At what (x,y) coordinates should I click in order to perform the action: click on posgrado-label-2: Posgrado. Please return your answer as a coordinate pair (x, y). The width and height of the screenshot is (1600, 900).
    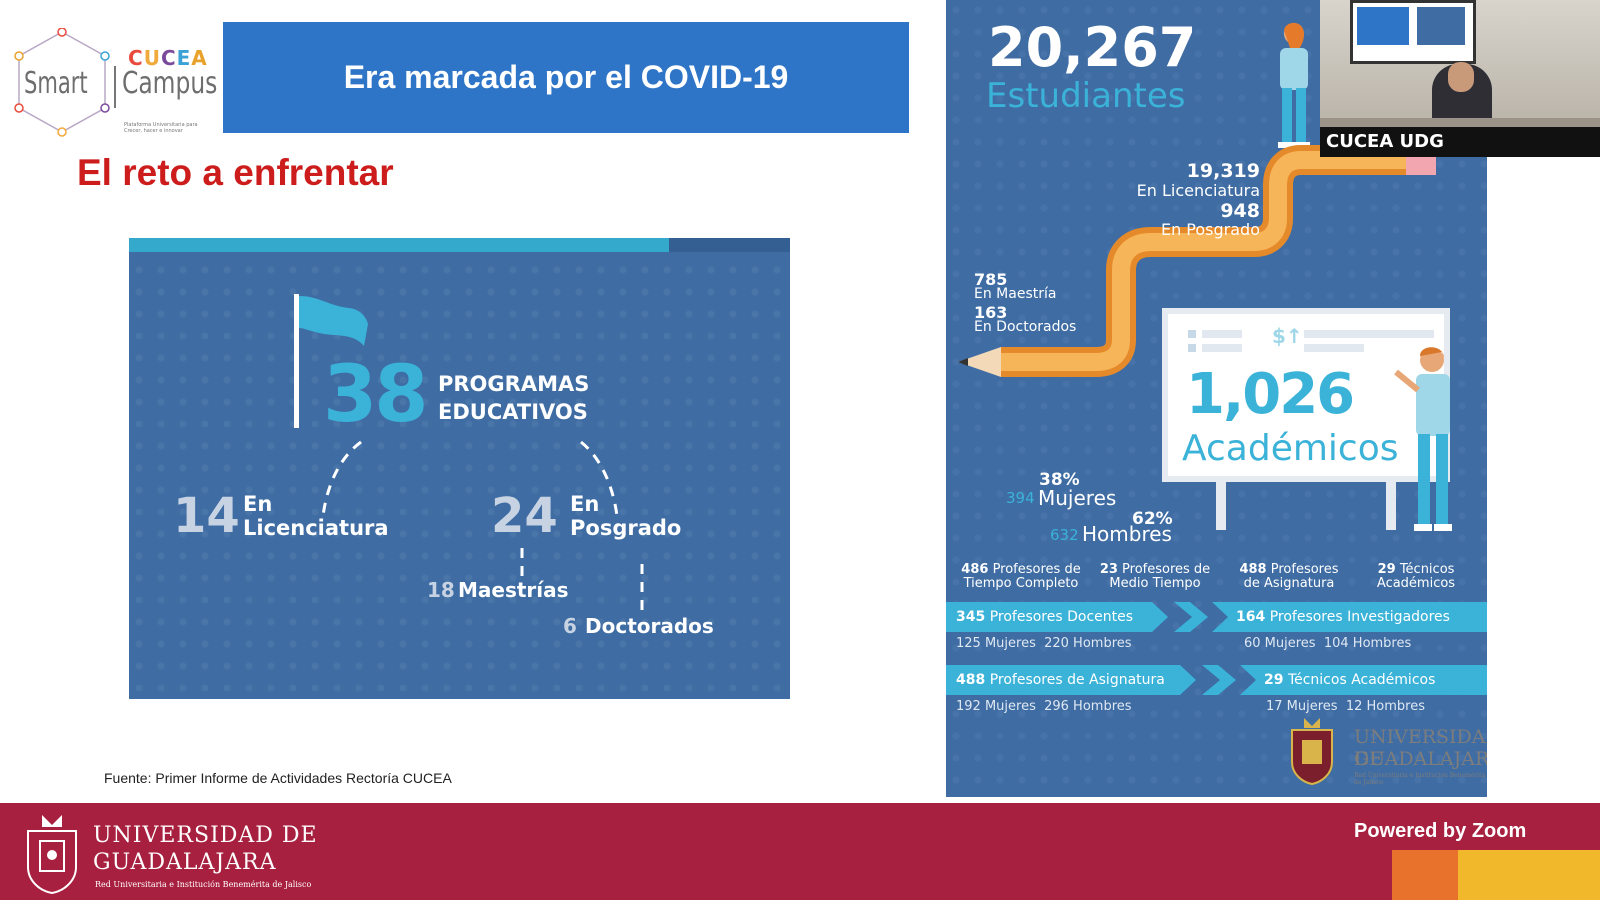
    Looking at the image, I should click on (626, 528).